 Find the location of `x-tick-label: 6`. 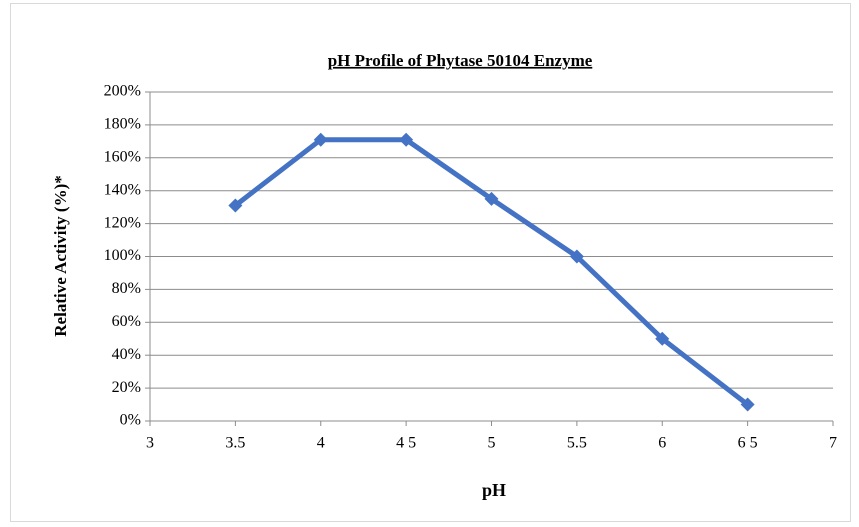

x-tick-label: 6 is located at coordinates (662, 443).